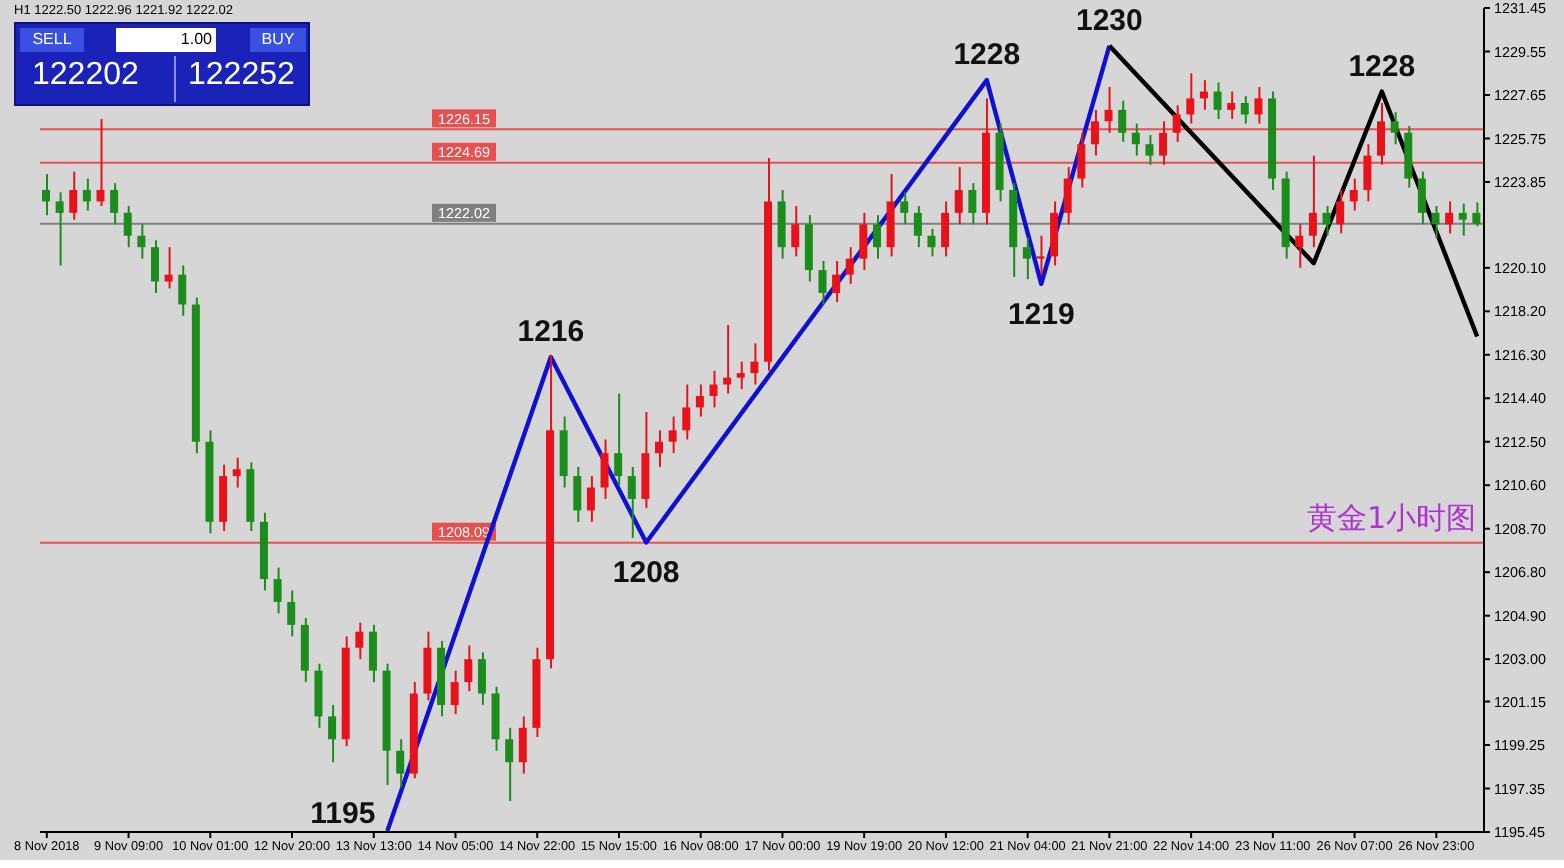 The width and height of the screenshot is (1564, 868). Describe the element at coordinates (1293, 191) in the screenshot. I see `line-series` at that location.